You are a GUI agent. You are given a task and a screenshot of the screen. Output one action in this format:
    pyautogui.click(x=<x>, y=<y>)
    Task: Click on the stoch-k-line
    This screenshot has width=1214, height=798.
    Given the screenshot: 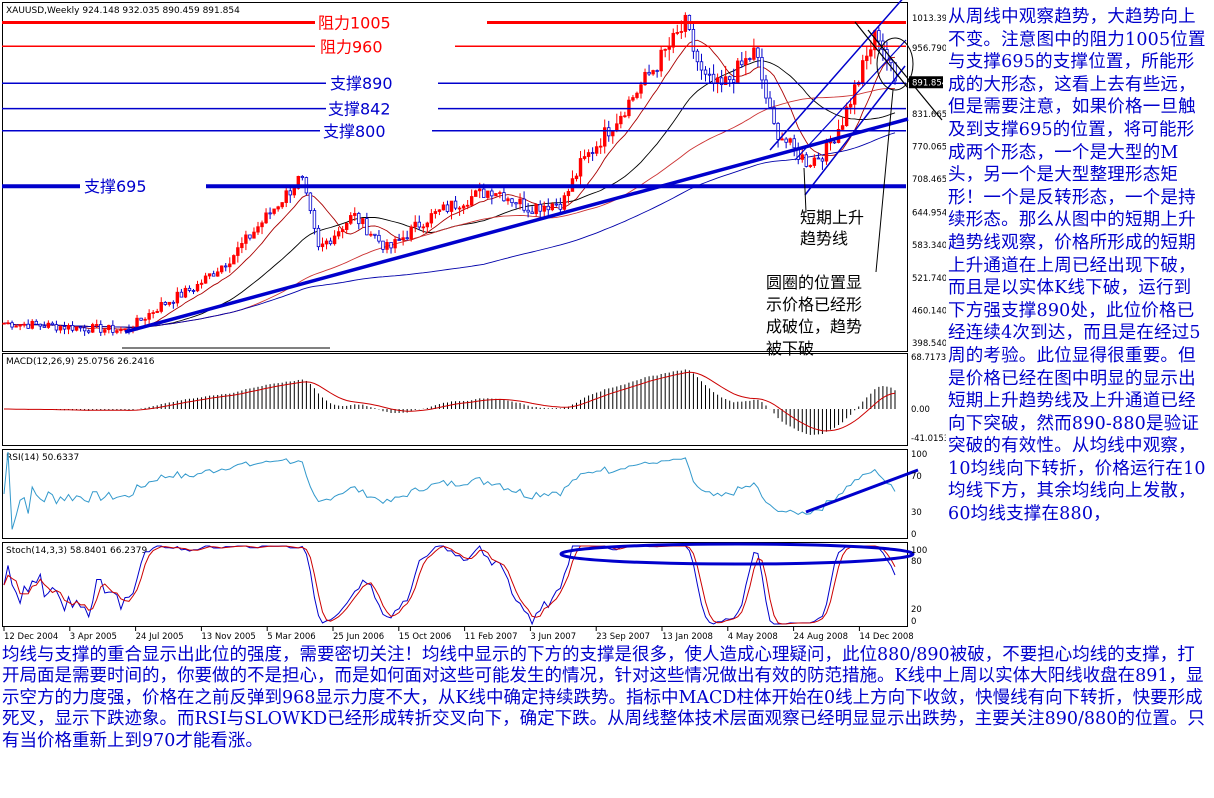 What is the action you would take?
    pyautogui.click(x=449, y=585)
    